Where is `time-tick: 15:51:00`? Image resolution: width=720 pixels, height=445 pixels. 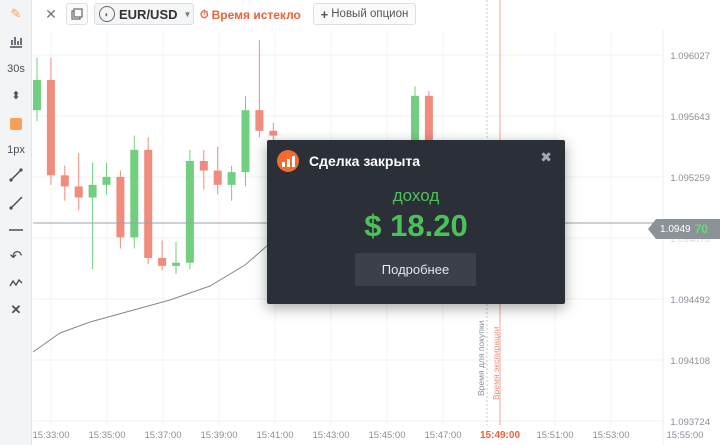
time-tick: 15:51:00 is located at coordinates (555, 435).